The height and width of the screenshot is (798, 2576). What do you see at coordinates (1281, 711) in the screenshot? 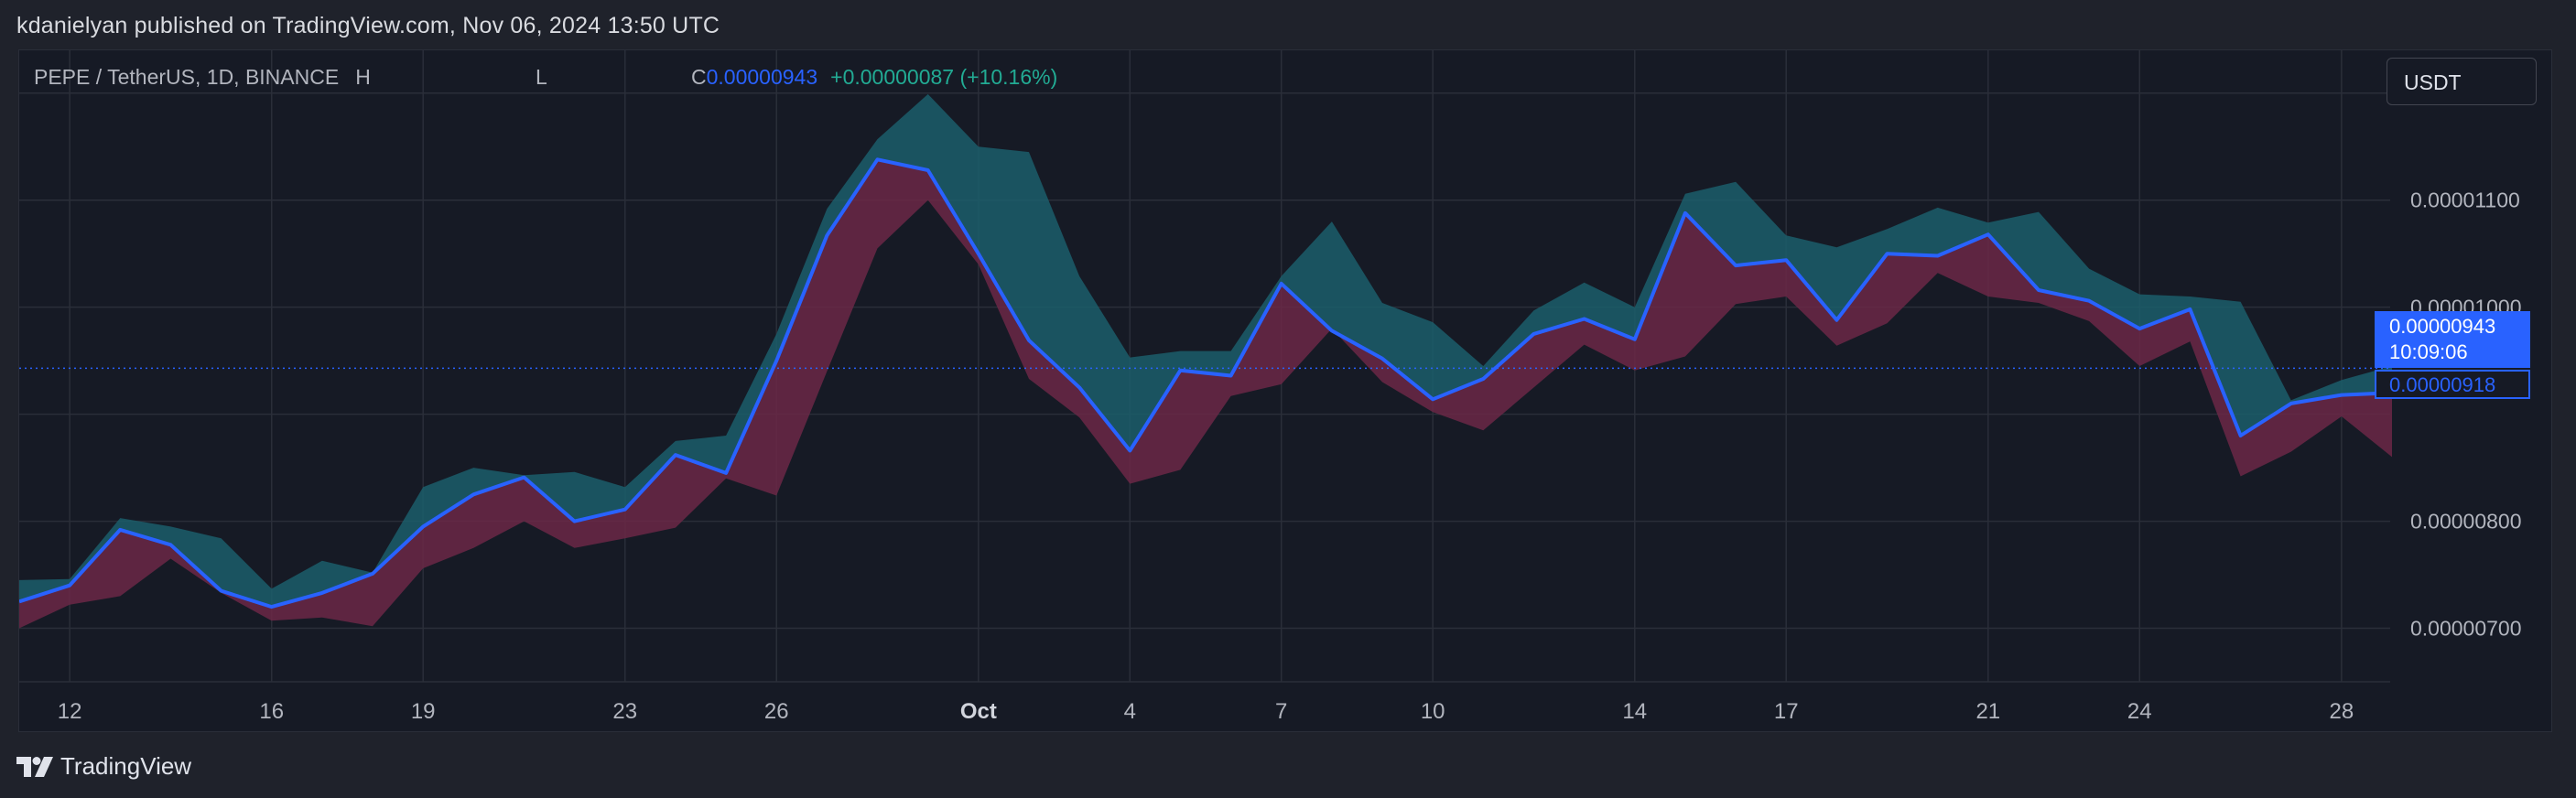
I see `x-tick-label: 7` at bounding box center [1281, 711].